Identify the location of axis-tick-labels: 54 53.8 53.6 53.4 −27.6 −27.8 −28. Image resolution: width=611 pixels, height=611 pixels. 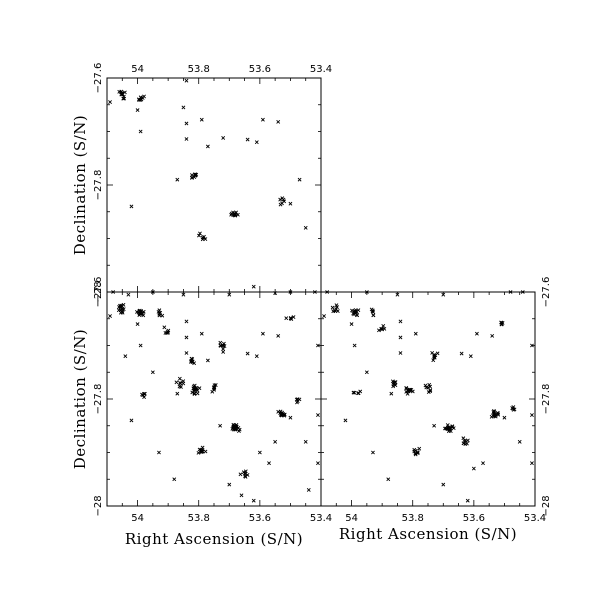
(448, 400).